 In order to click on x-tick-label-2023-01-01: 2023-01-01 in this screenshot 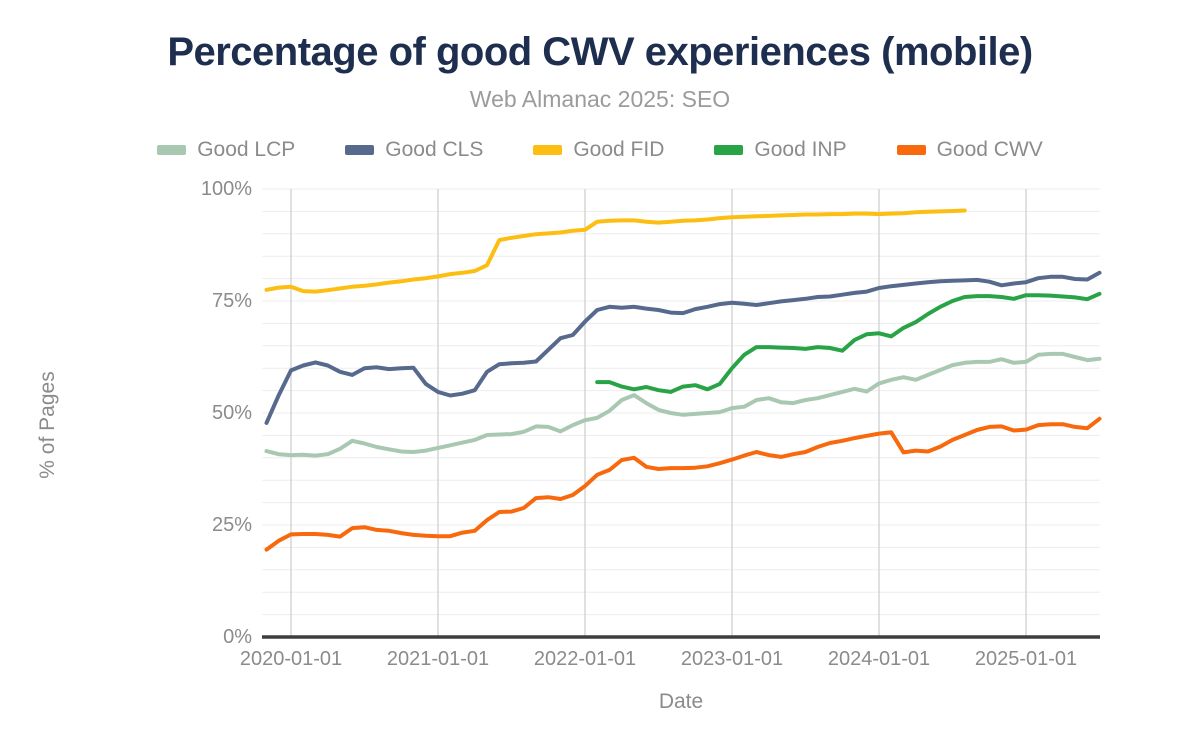, I will do `click(732, 659)`.